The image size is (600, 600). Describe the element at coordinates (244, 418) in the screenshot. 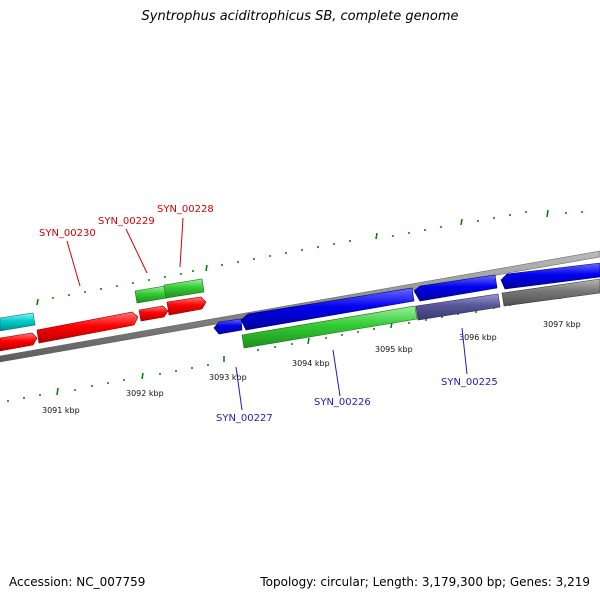

I see `gene-label-syn-00227: SYN_00227` at that location.